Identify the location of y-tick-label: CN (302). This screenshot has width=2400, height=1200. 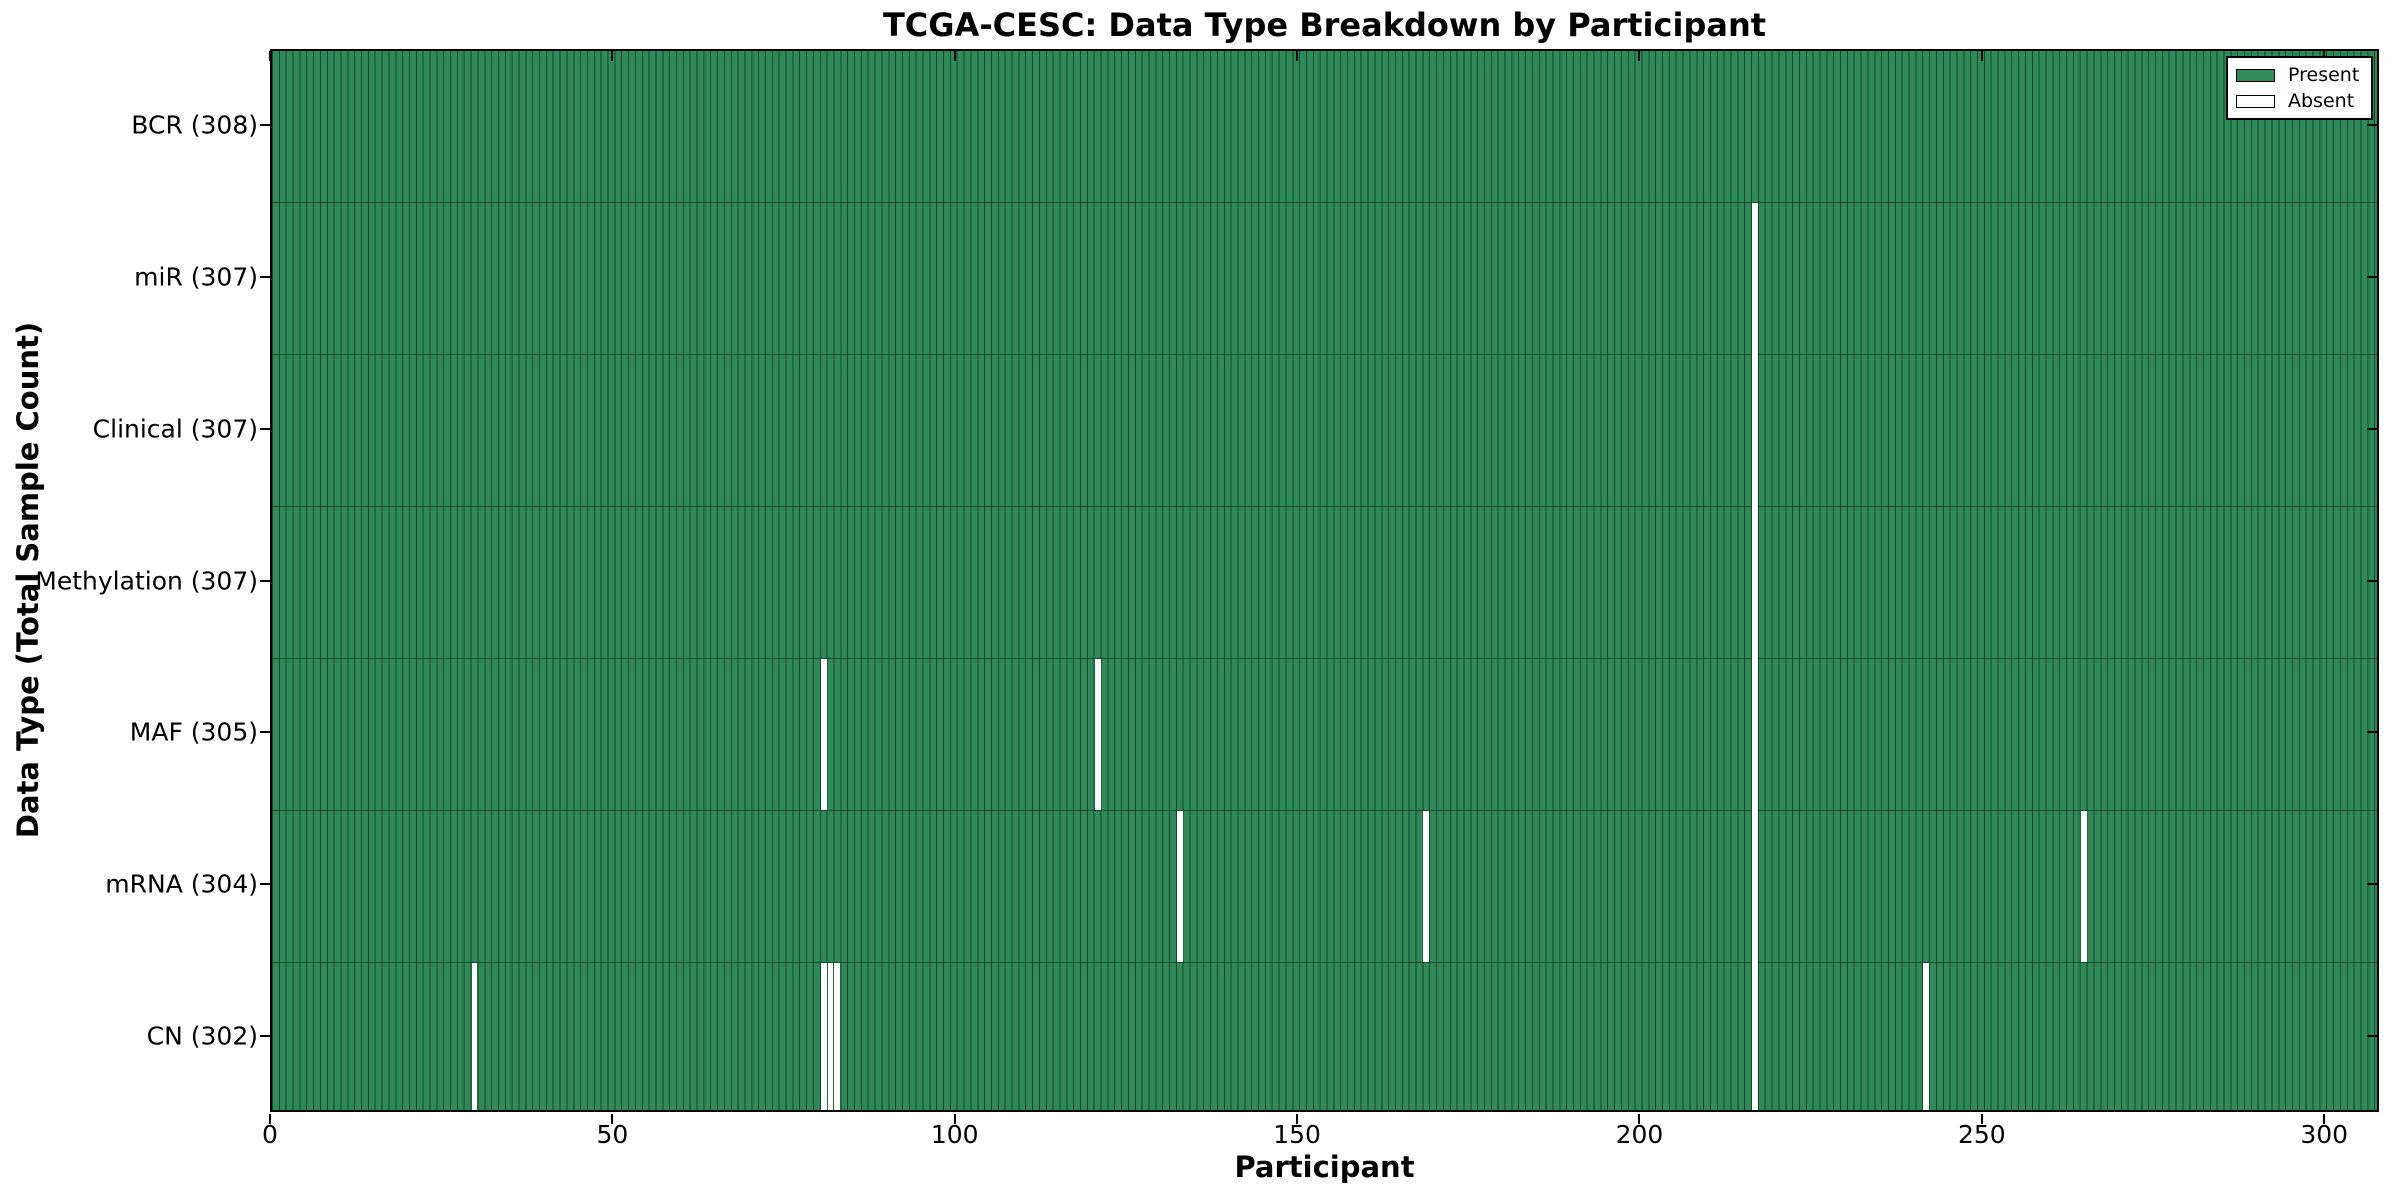
(202, 1036).